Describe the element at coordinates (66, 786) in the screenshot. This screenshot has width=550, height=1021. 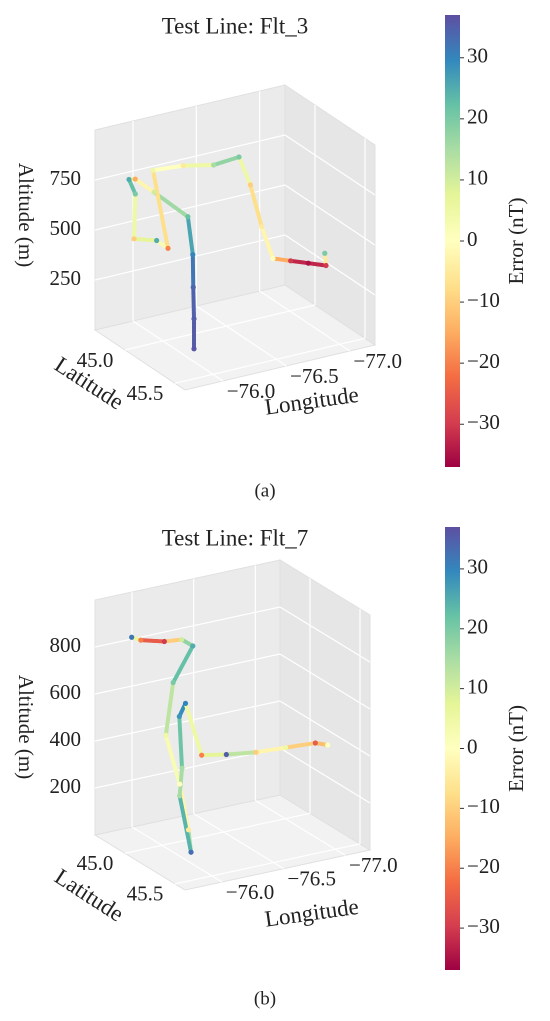
I see `z-tick-label: 200` at that location.